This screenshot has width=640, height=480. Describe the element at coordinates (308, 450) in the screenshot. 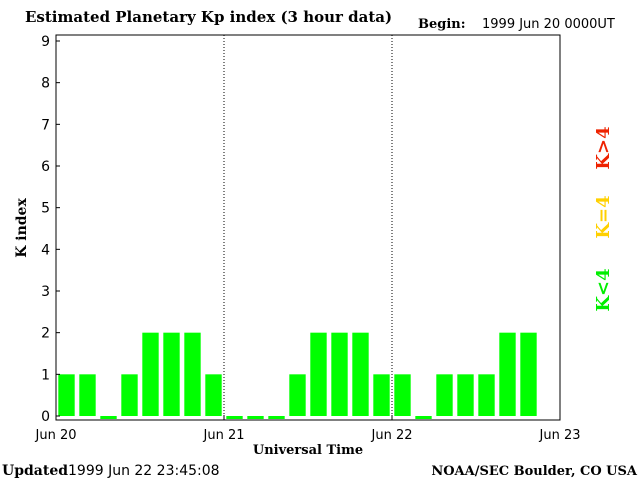

I see `x-axis-label: Universal Time` at that location.